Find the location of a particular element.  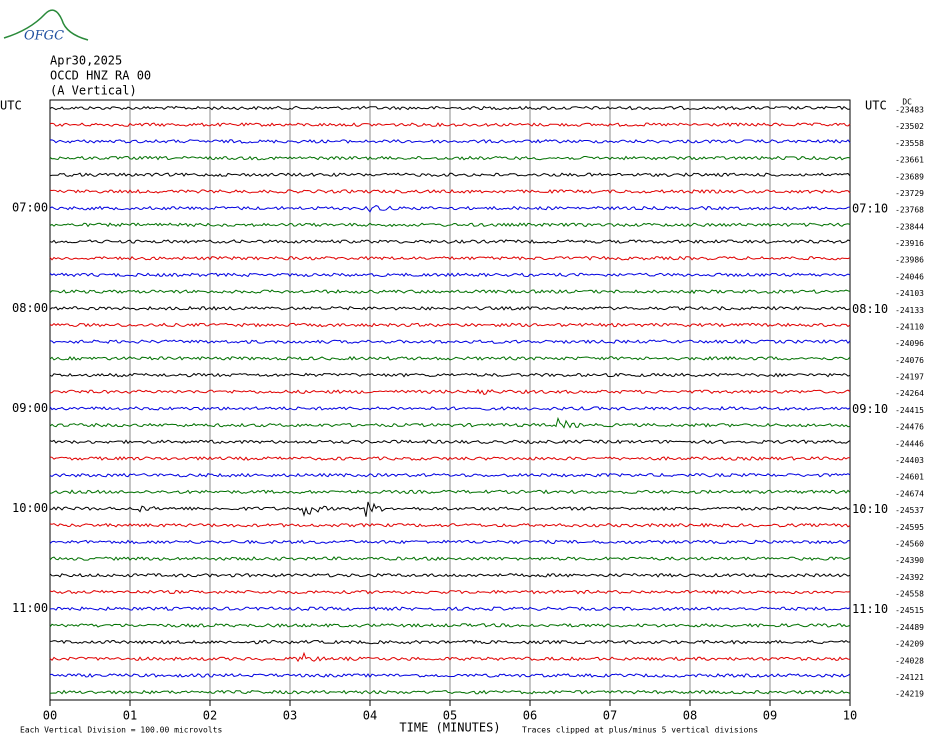

logo-curve is located at coordinates (46, 25).